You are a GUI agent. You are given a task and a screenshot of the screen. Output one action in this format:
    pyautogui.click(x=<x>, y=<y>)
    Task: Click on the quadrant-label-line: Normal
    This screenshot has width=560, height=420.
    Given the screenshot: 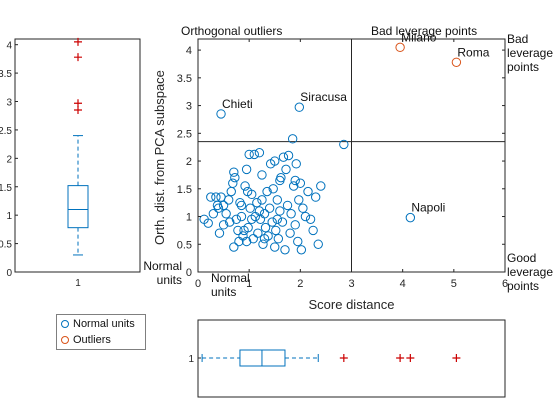 What is the action you would take?
    pyautogui.click(x=162, y=266)
    